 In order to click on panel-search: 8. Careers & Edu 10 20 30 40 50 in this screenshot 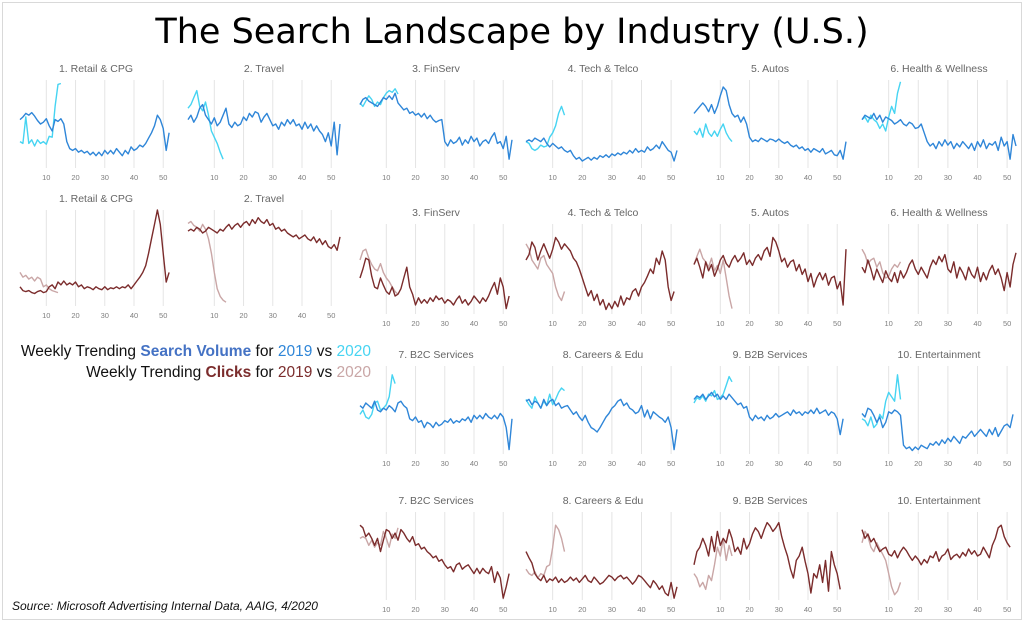, I will do `click(601, 408)`.